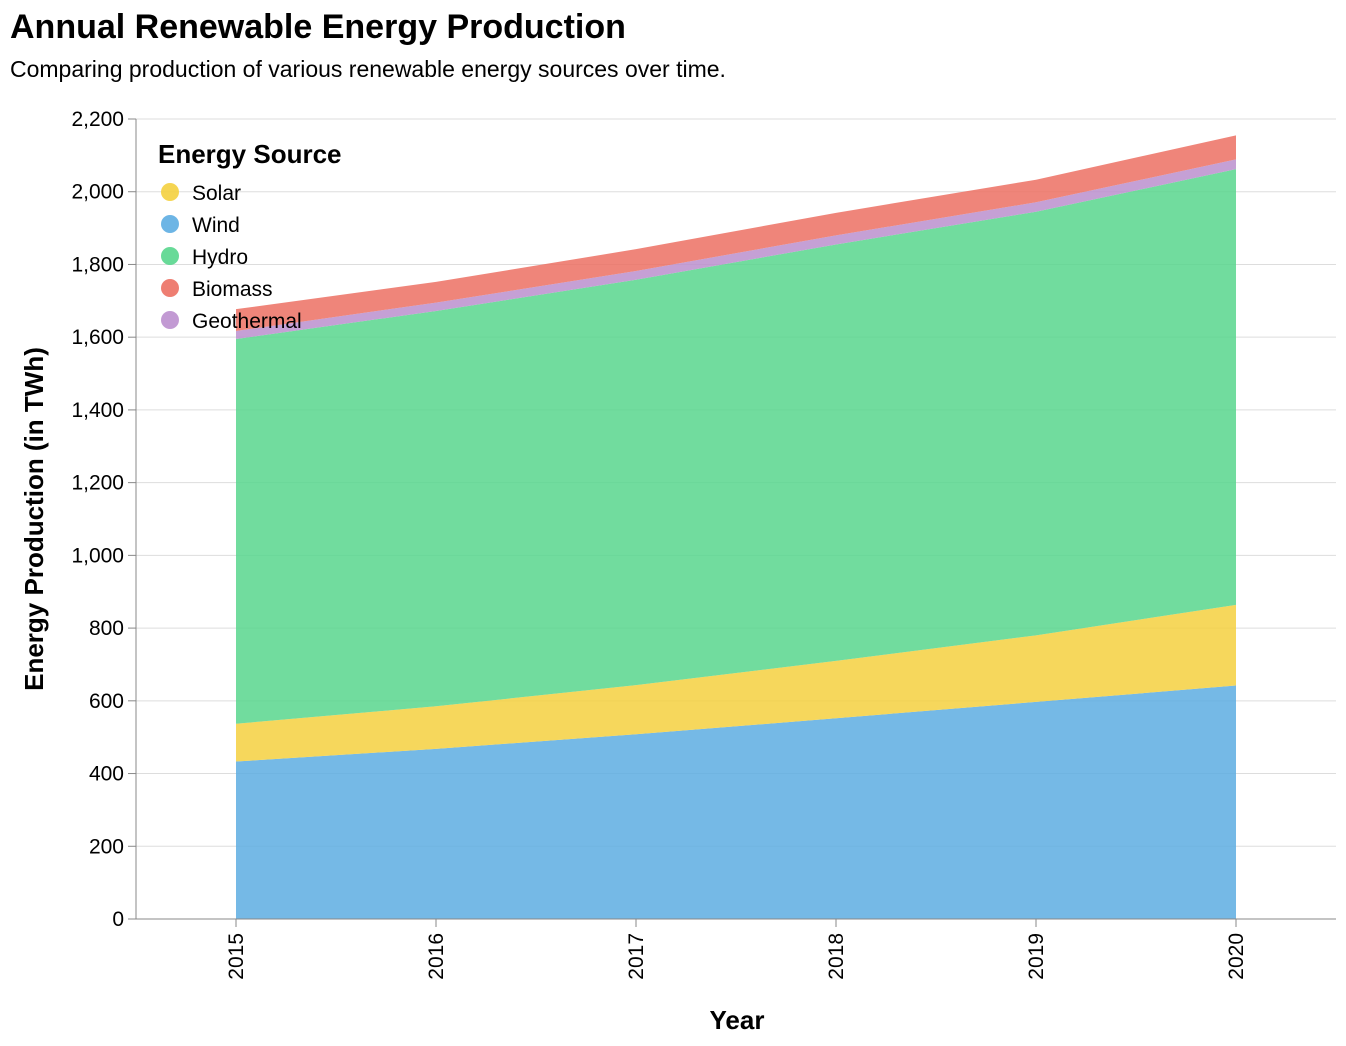 The image size is (1346, 1046). Describe the element at coordinates (106, 628) in the screenshot. I see `y-tick-label: 800` at that location.